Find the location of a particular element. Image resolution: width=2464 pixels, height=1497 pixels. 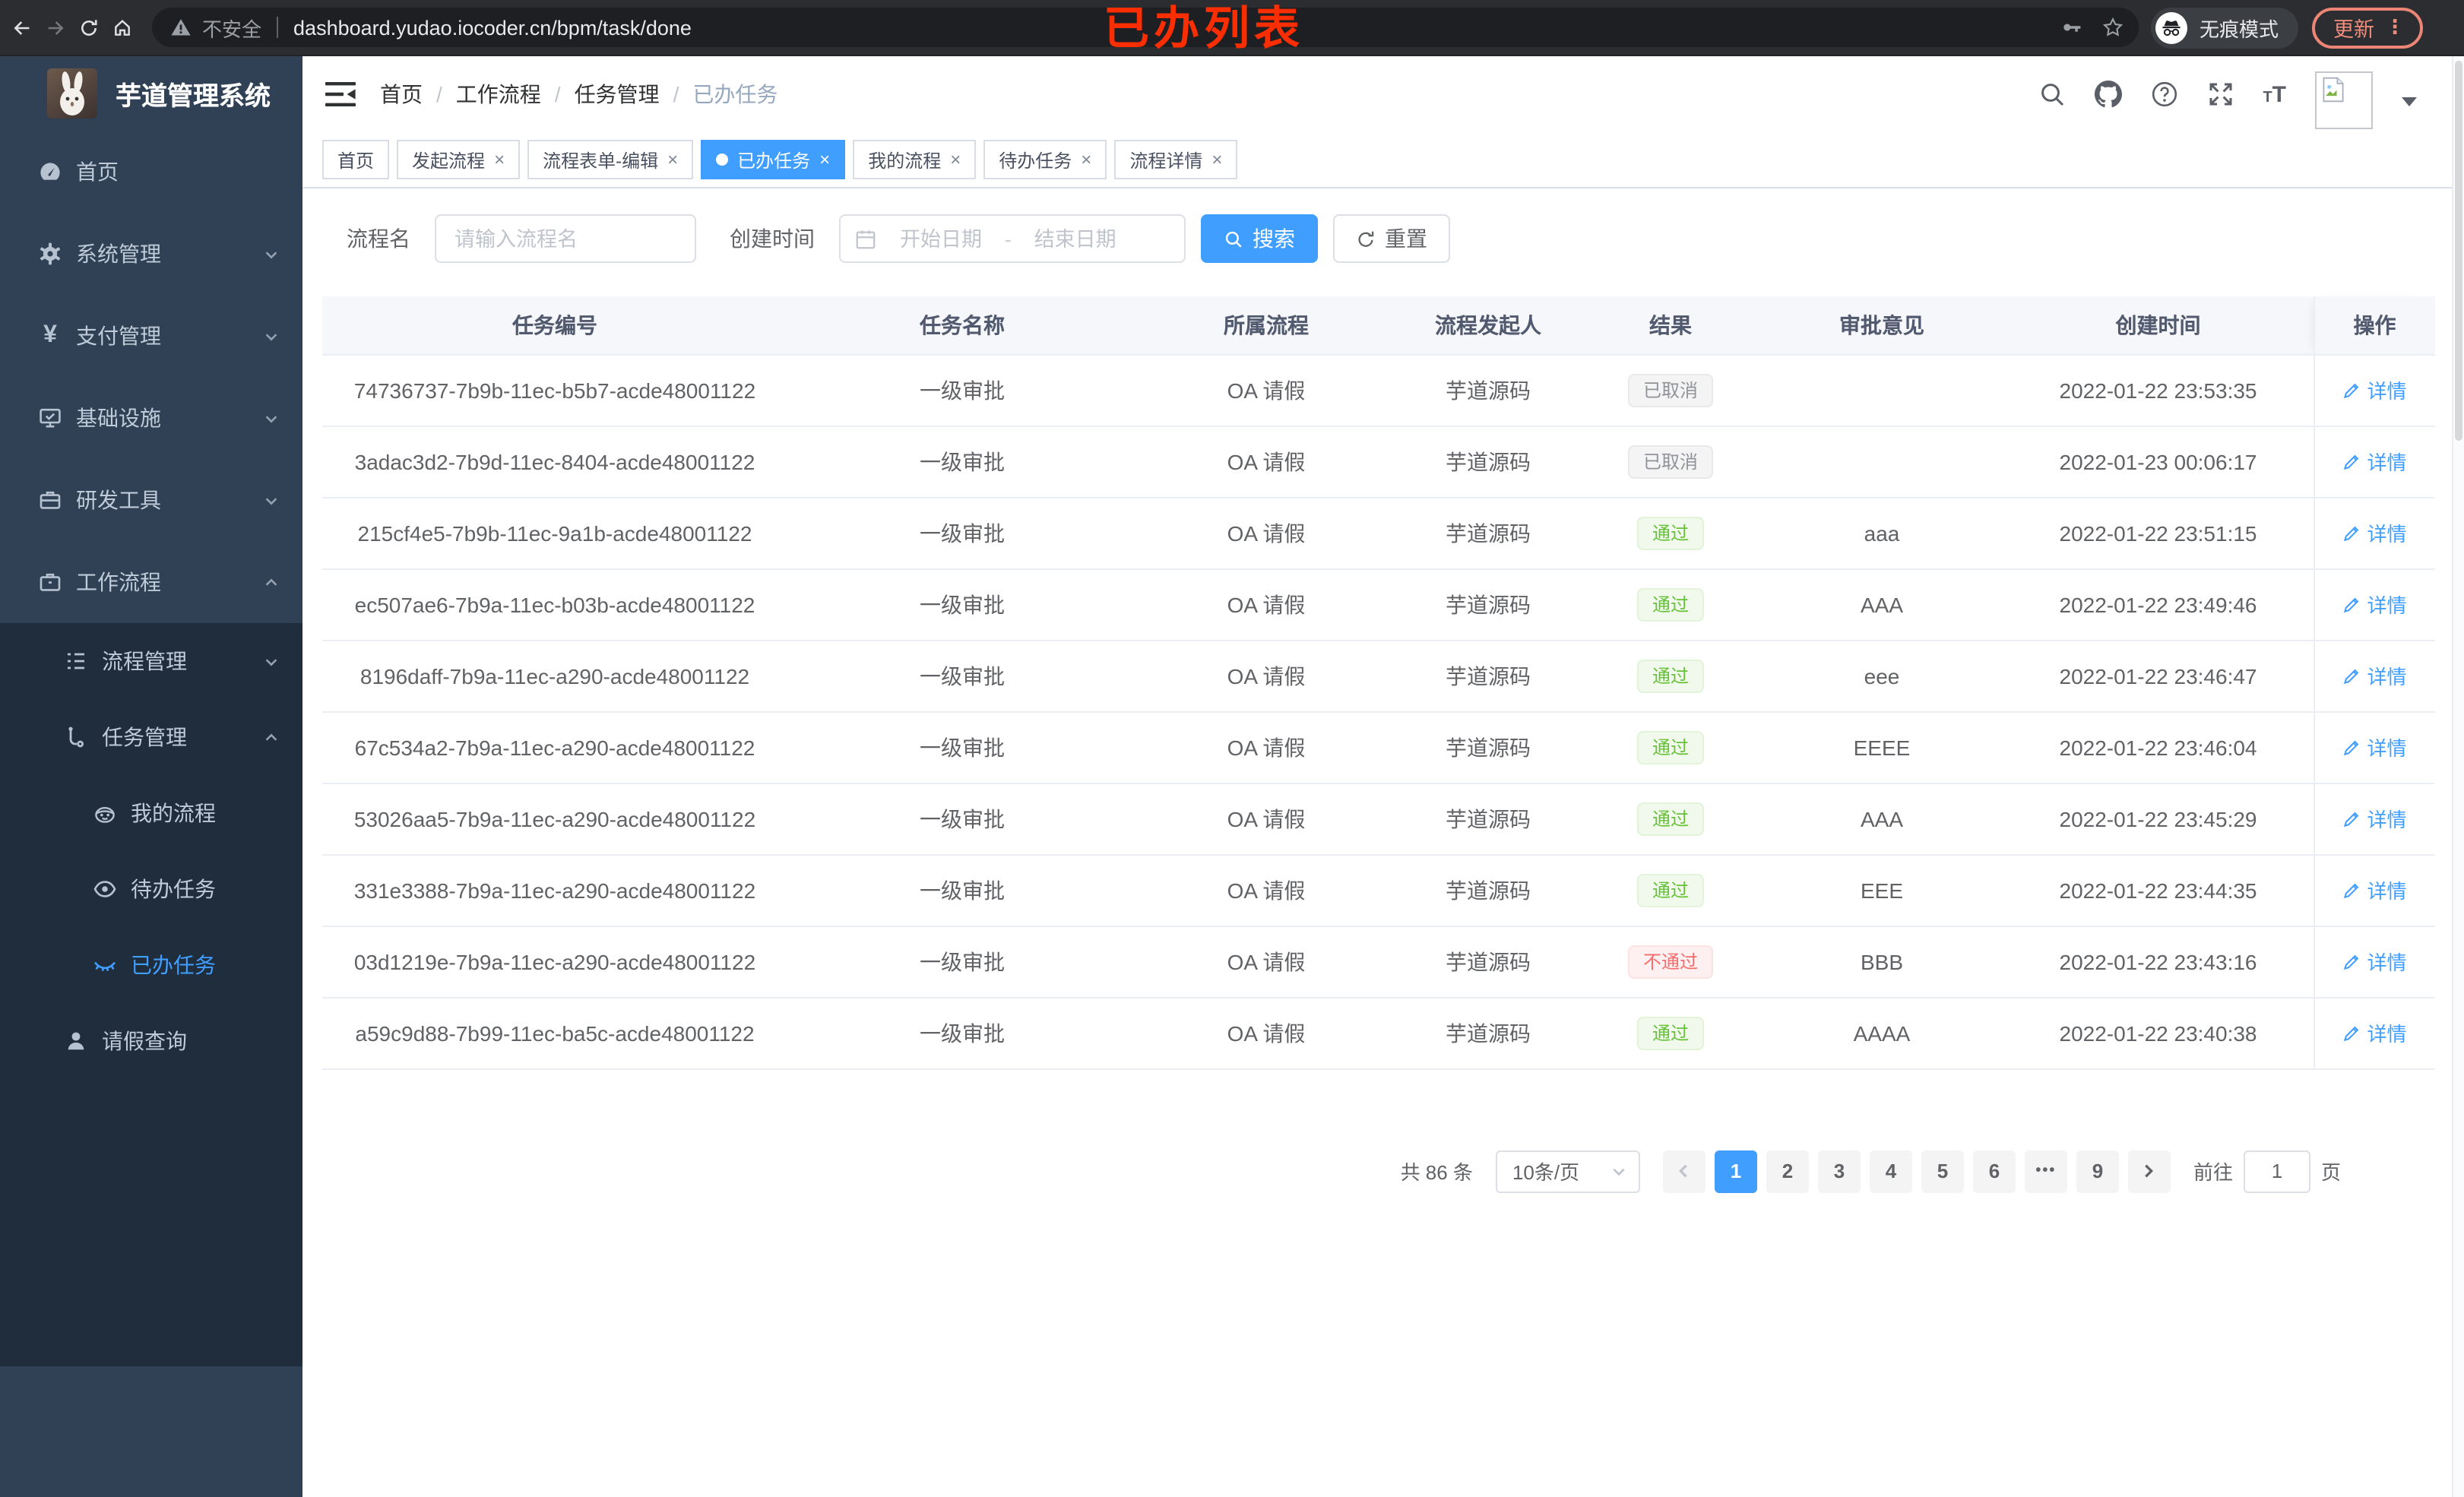

breadcrumb-workflow: 工作流程 is located at coordinates (498, 94).